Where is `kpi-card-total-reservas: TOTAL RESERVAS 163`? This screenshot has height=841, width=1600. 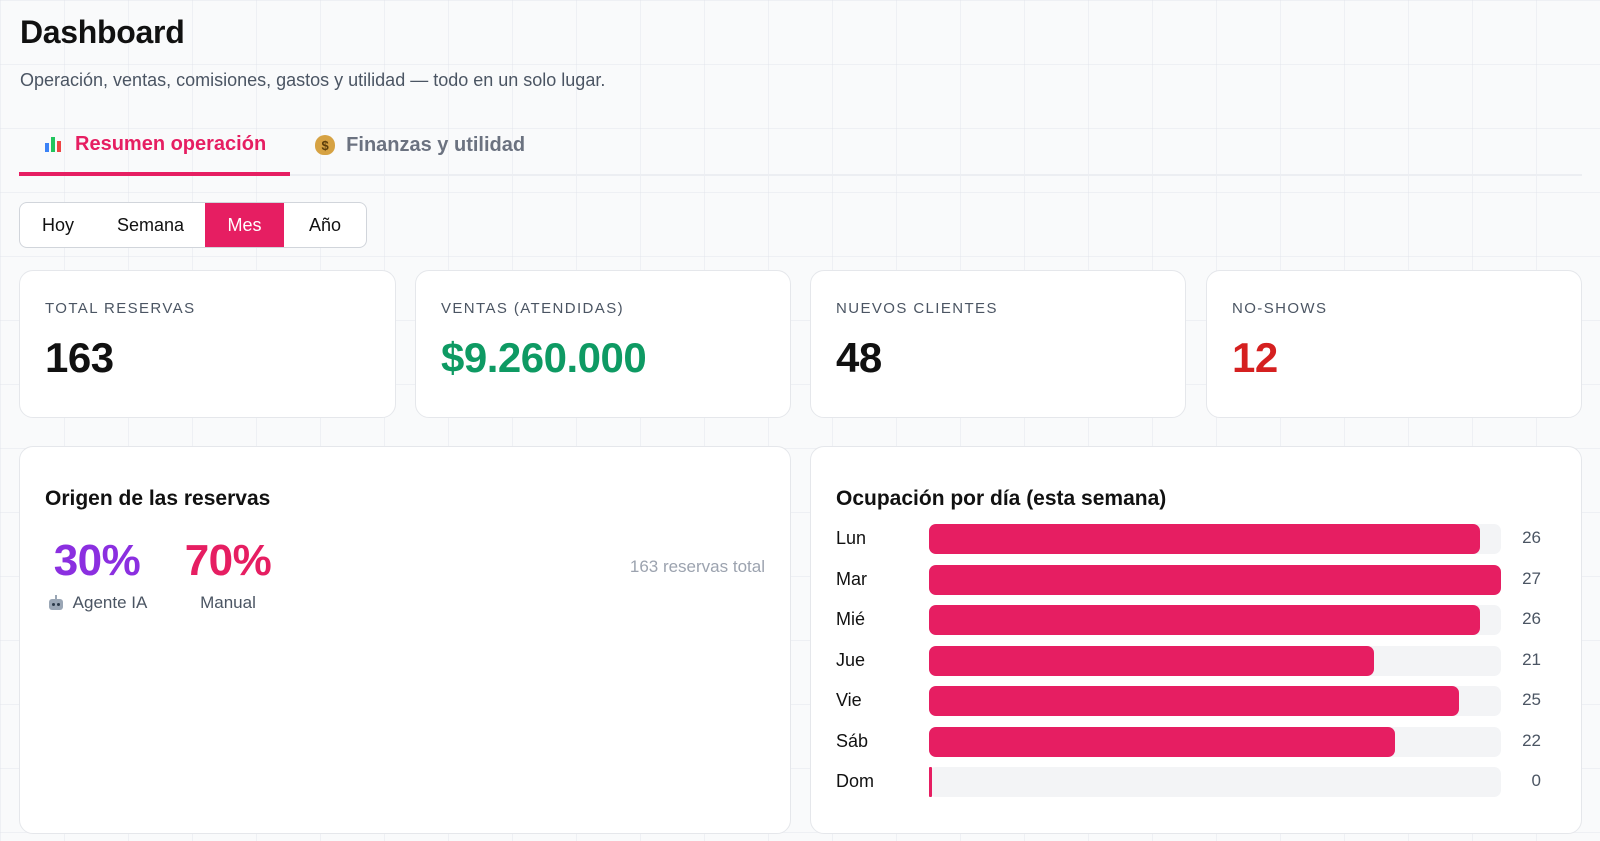
kpi-card-total-reservas: TOTAL RESERVAS 163 is located at coordinates (207, 344).